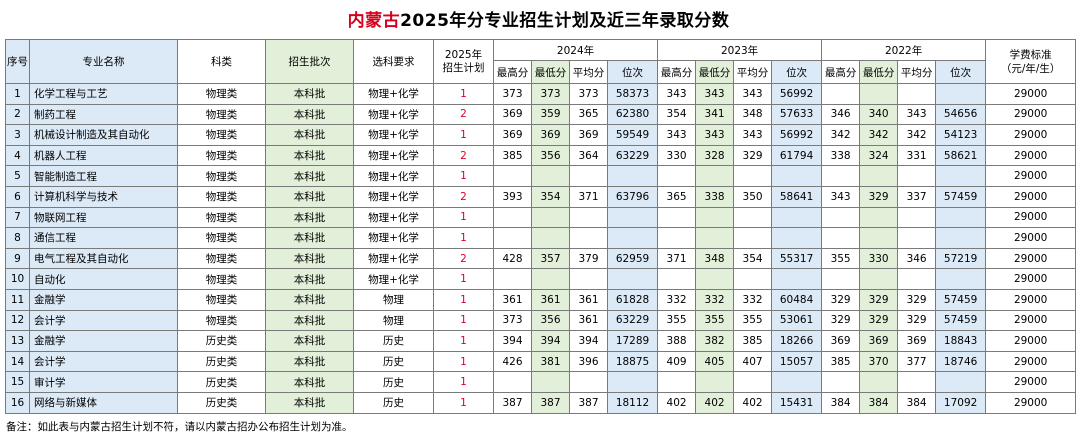  What do you see at coordinates (797, 320) in the screenshot?
I see `cell-y23-rank: 53061` at bounding box center [797, 320].